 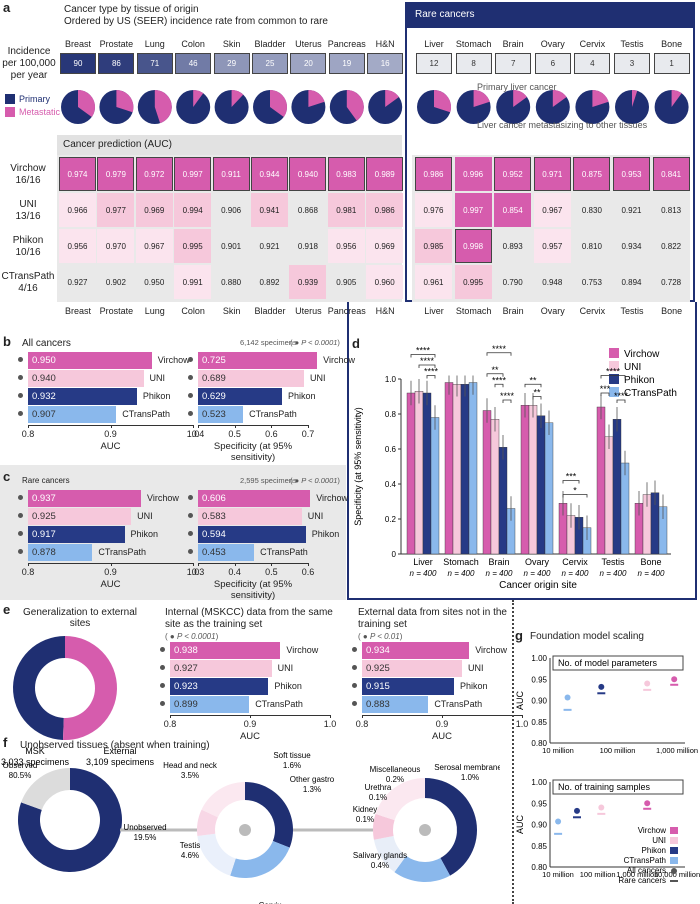 I want to click on auc-cell: 0.868, so click(x=307, y=210).